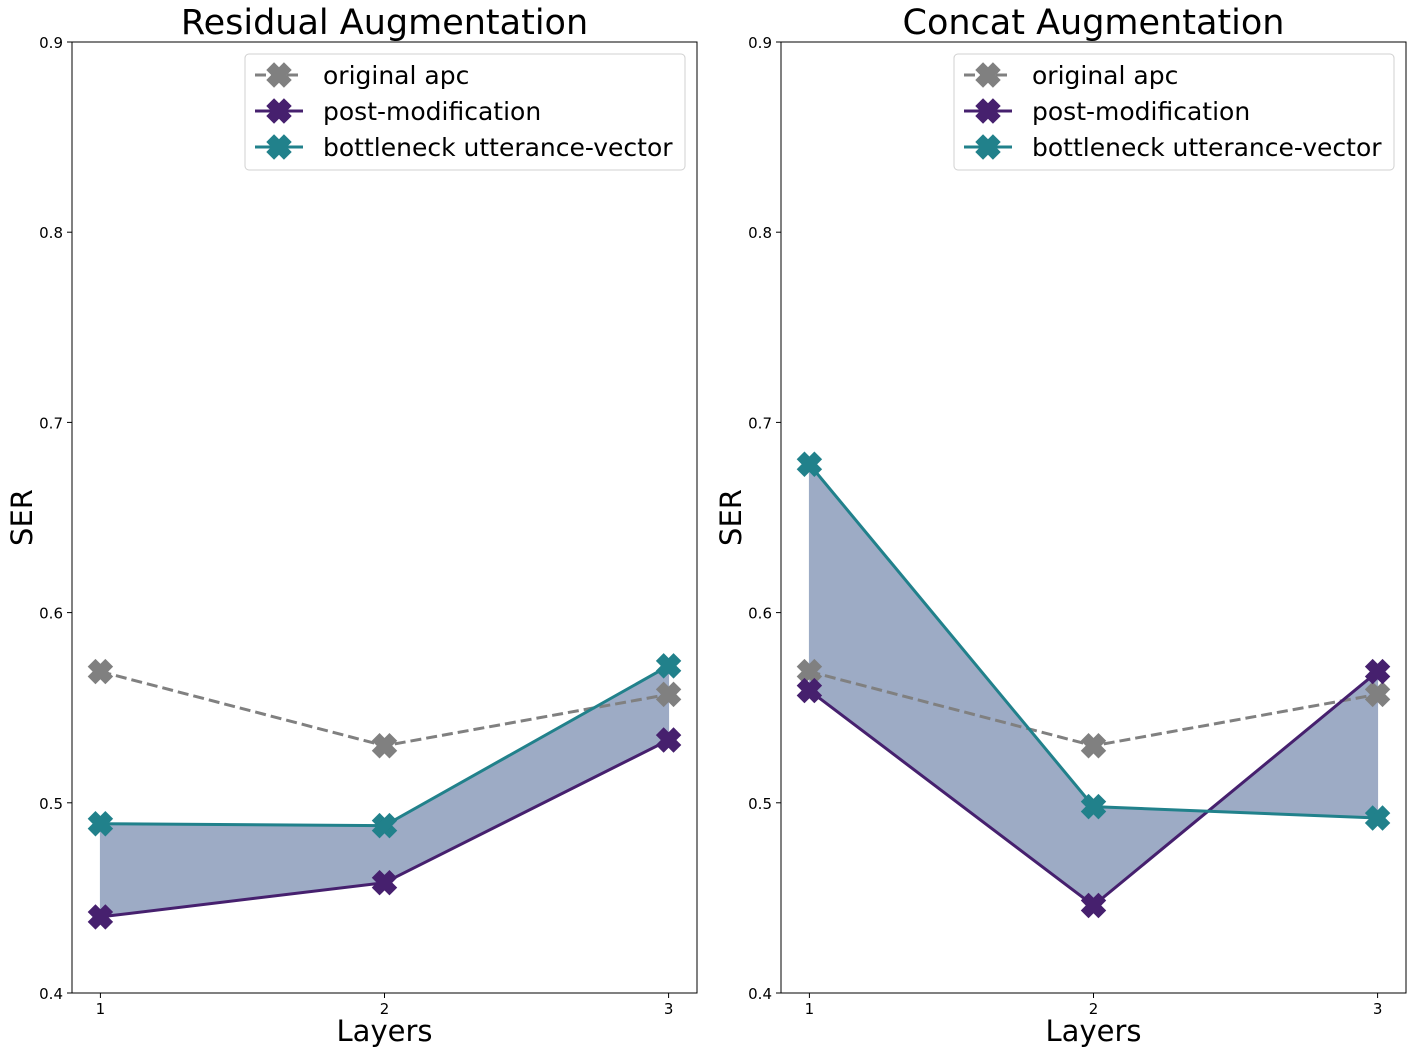  Describe the element at coordinates (384, 23) in the screenshot. I see `chart-title: Residual Augmentation` at that location.